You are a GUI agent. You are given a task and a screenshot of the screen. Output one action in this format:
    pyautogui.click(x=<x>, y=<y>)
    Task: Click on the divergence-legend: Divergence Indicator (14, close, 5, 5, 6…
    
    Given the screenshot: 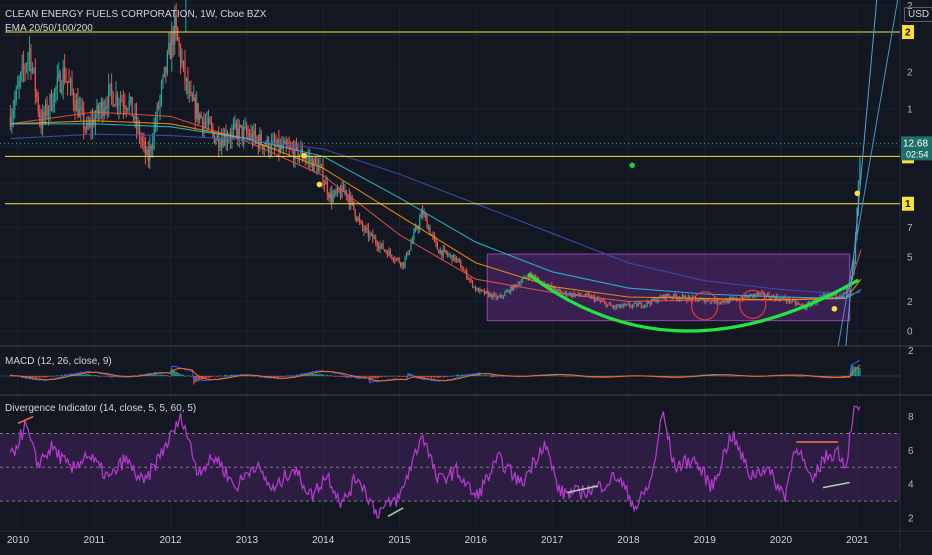 What is the action you would take?
    pyautogui.click(x=101, y=408)
    